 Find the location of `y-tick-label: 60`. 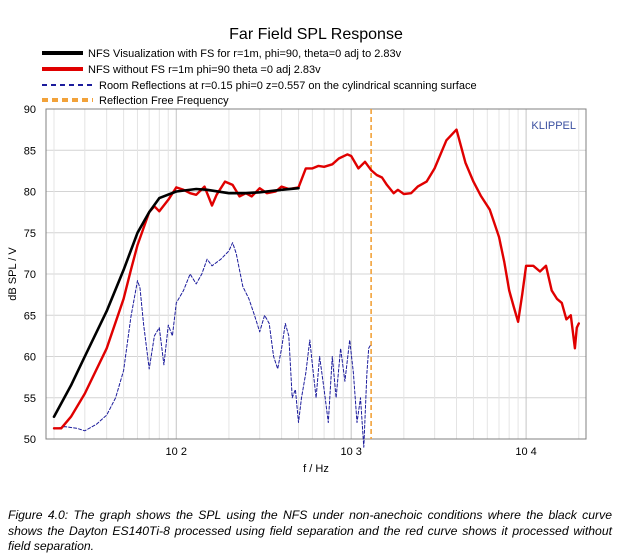

y-tick-label: 60 is located at coordinates (30, 358).